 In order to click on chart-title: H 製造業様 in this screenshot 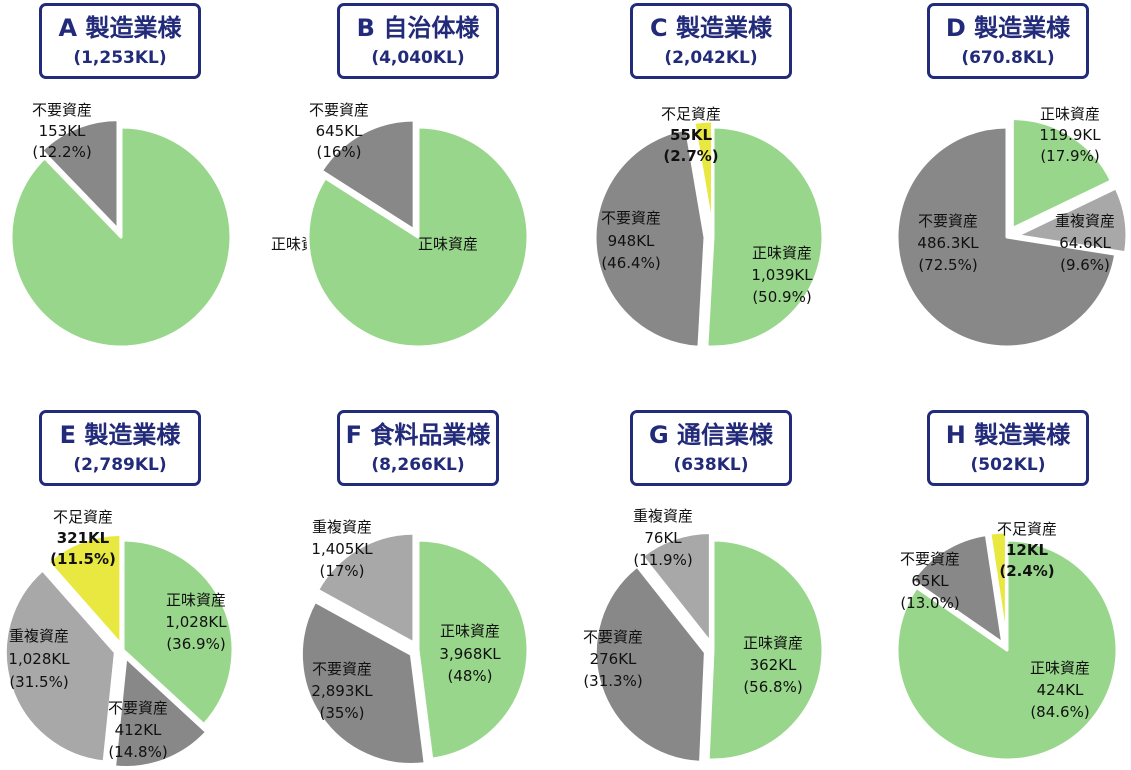, I will do `click(1008, 435)`.